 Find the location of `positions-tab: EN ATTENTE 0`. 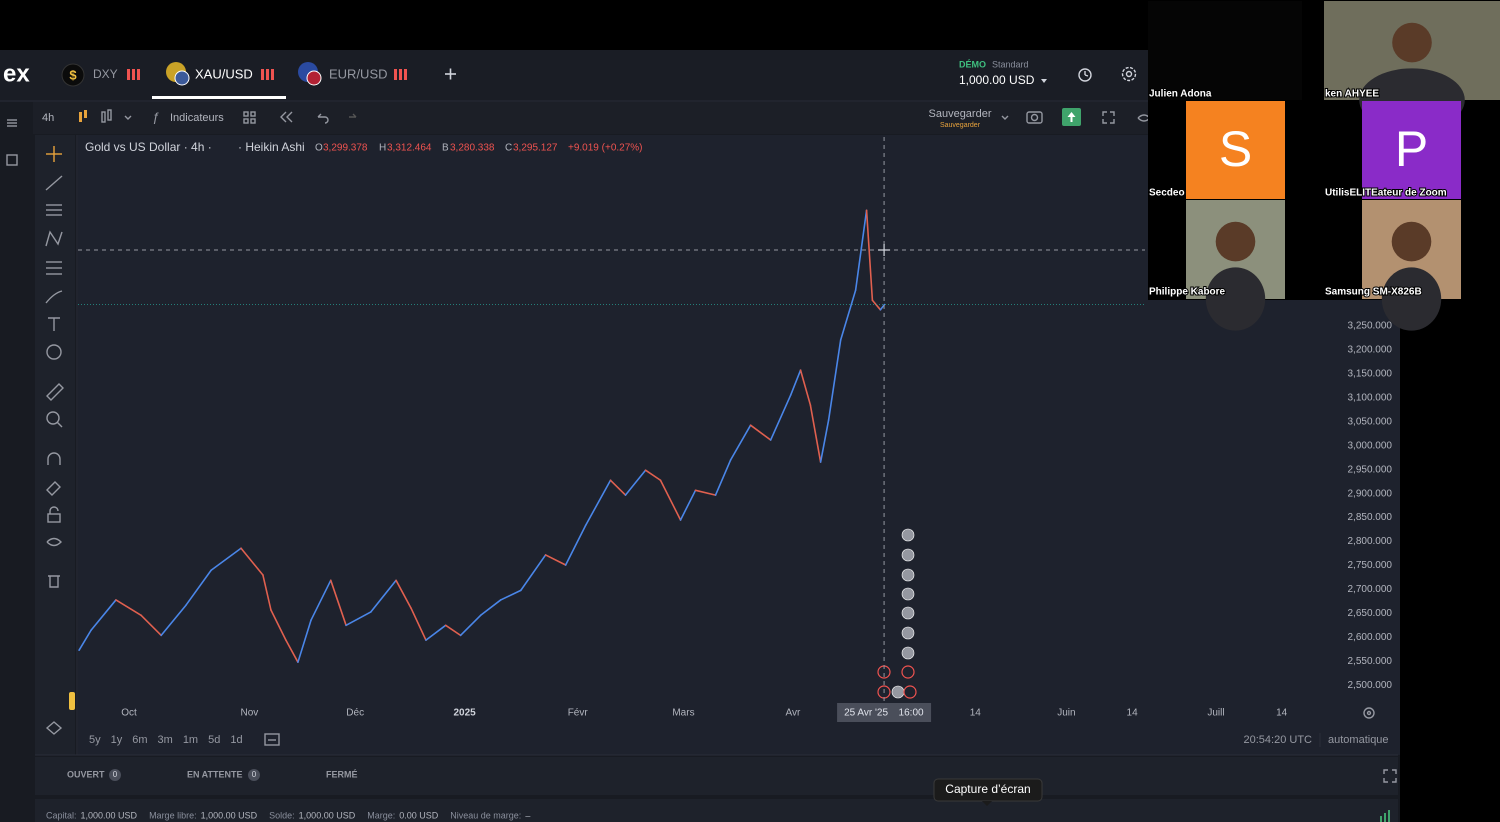

positions-tab: EN ATTENTE 0 is located at coordinates (223, 775).